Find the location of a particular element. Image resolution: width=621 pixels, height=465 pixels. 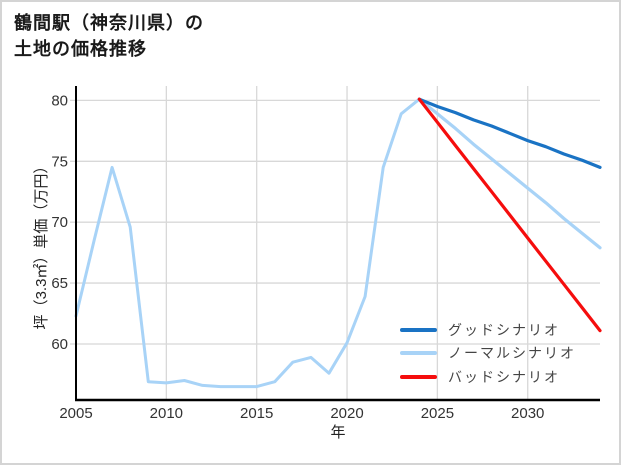

legend-label-bad-scenario: バッドシナリオ is located at coordinates (504, 376).